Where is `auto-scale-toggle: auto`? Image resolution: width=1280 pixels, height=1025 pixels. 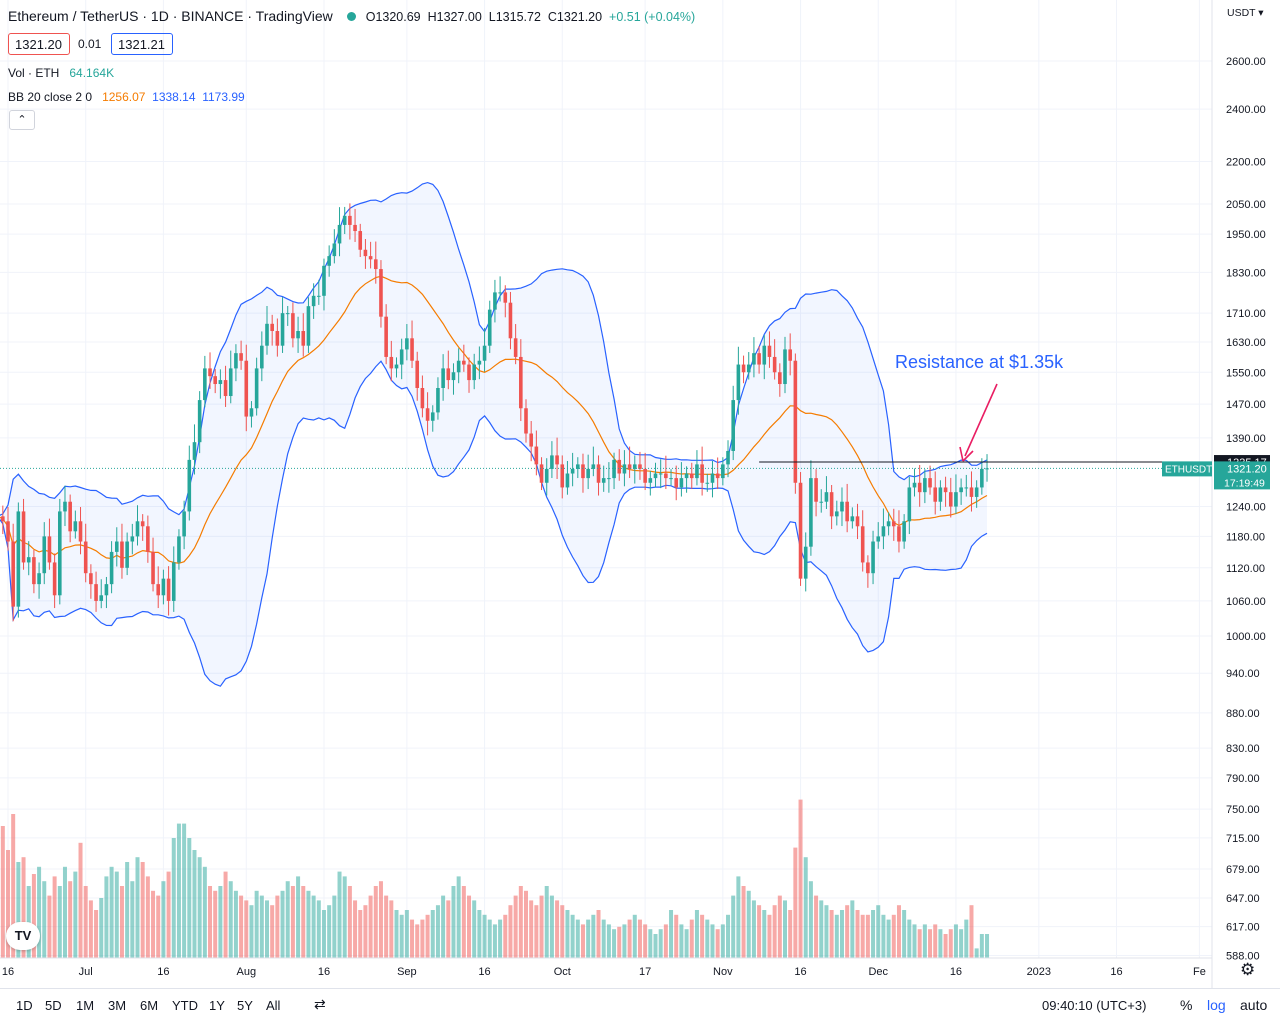
auto-scale-toggle: auto is located at coordinates (1254, 1005).